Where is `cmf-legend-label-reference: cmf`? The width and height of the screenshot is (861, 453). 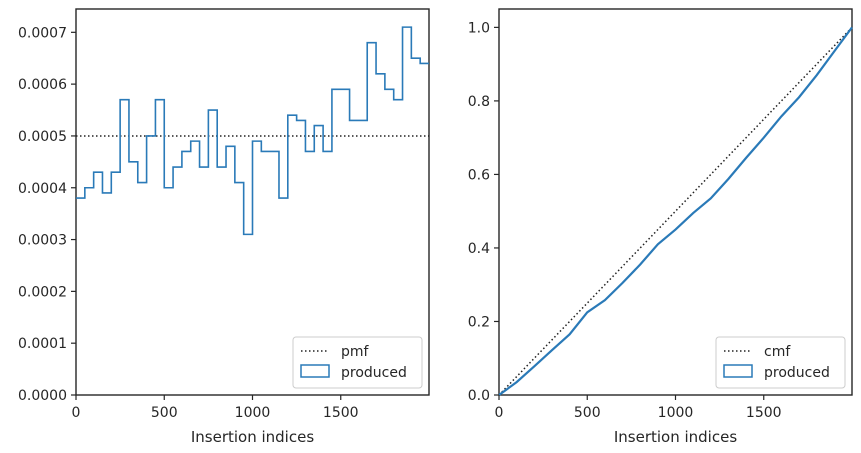 cmf-legend-label-reference: cmf is located at coordinates (777, 352).